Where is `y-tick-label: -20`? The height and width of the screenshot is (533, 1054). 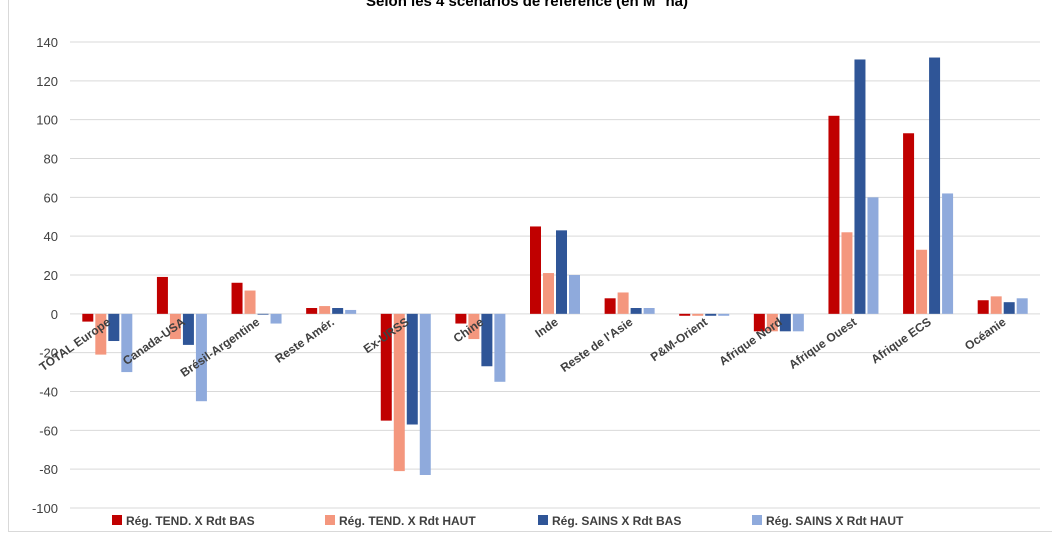
y-tick-label: -20 is located at coordinates (48, 353).